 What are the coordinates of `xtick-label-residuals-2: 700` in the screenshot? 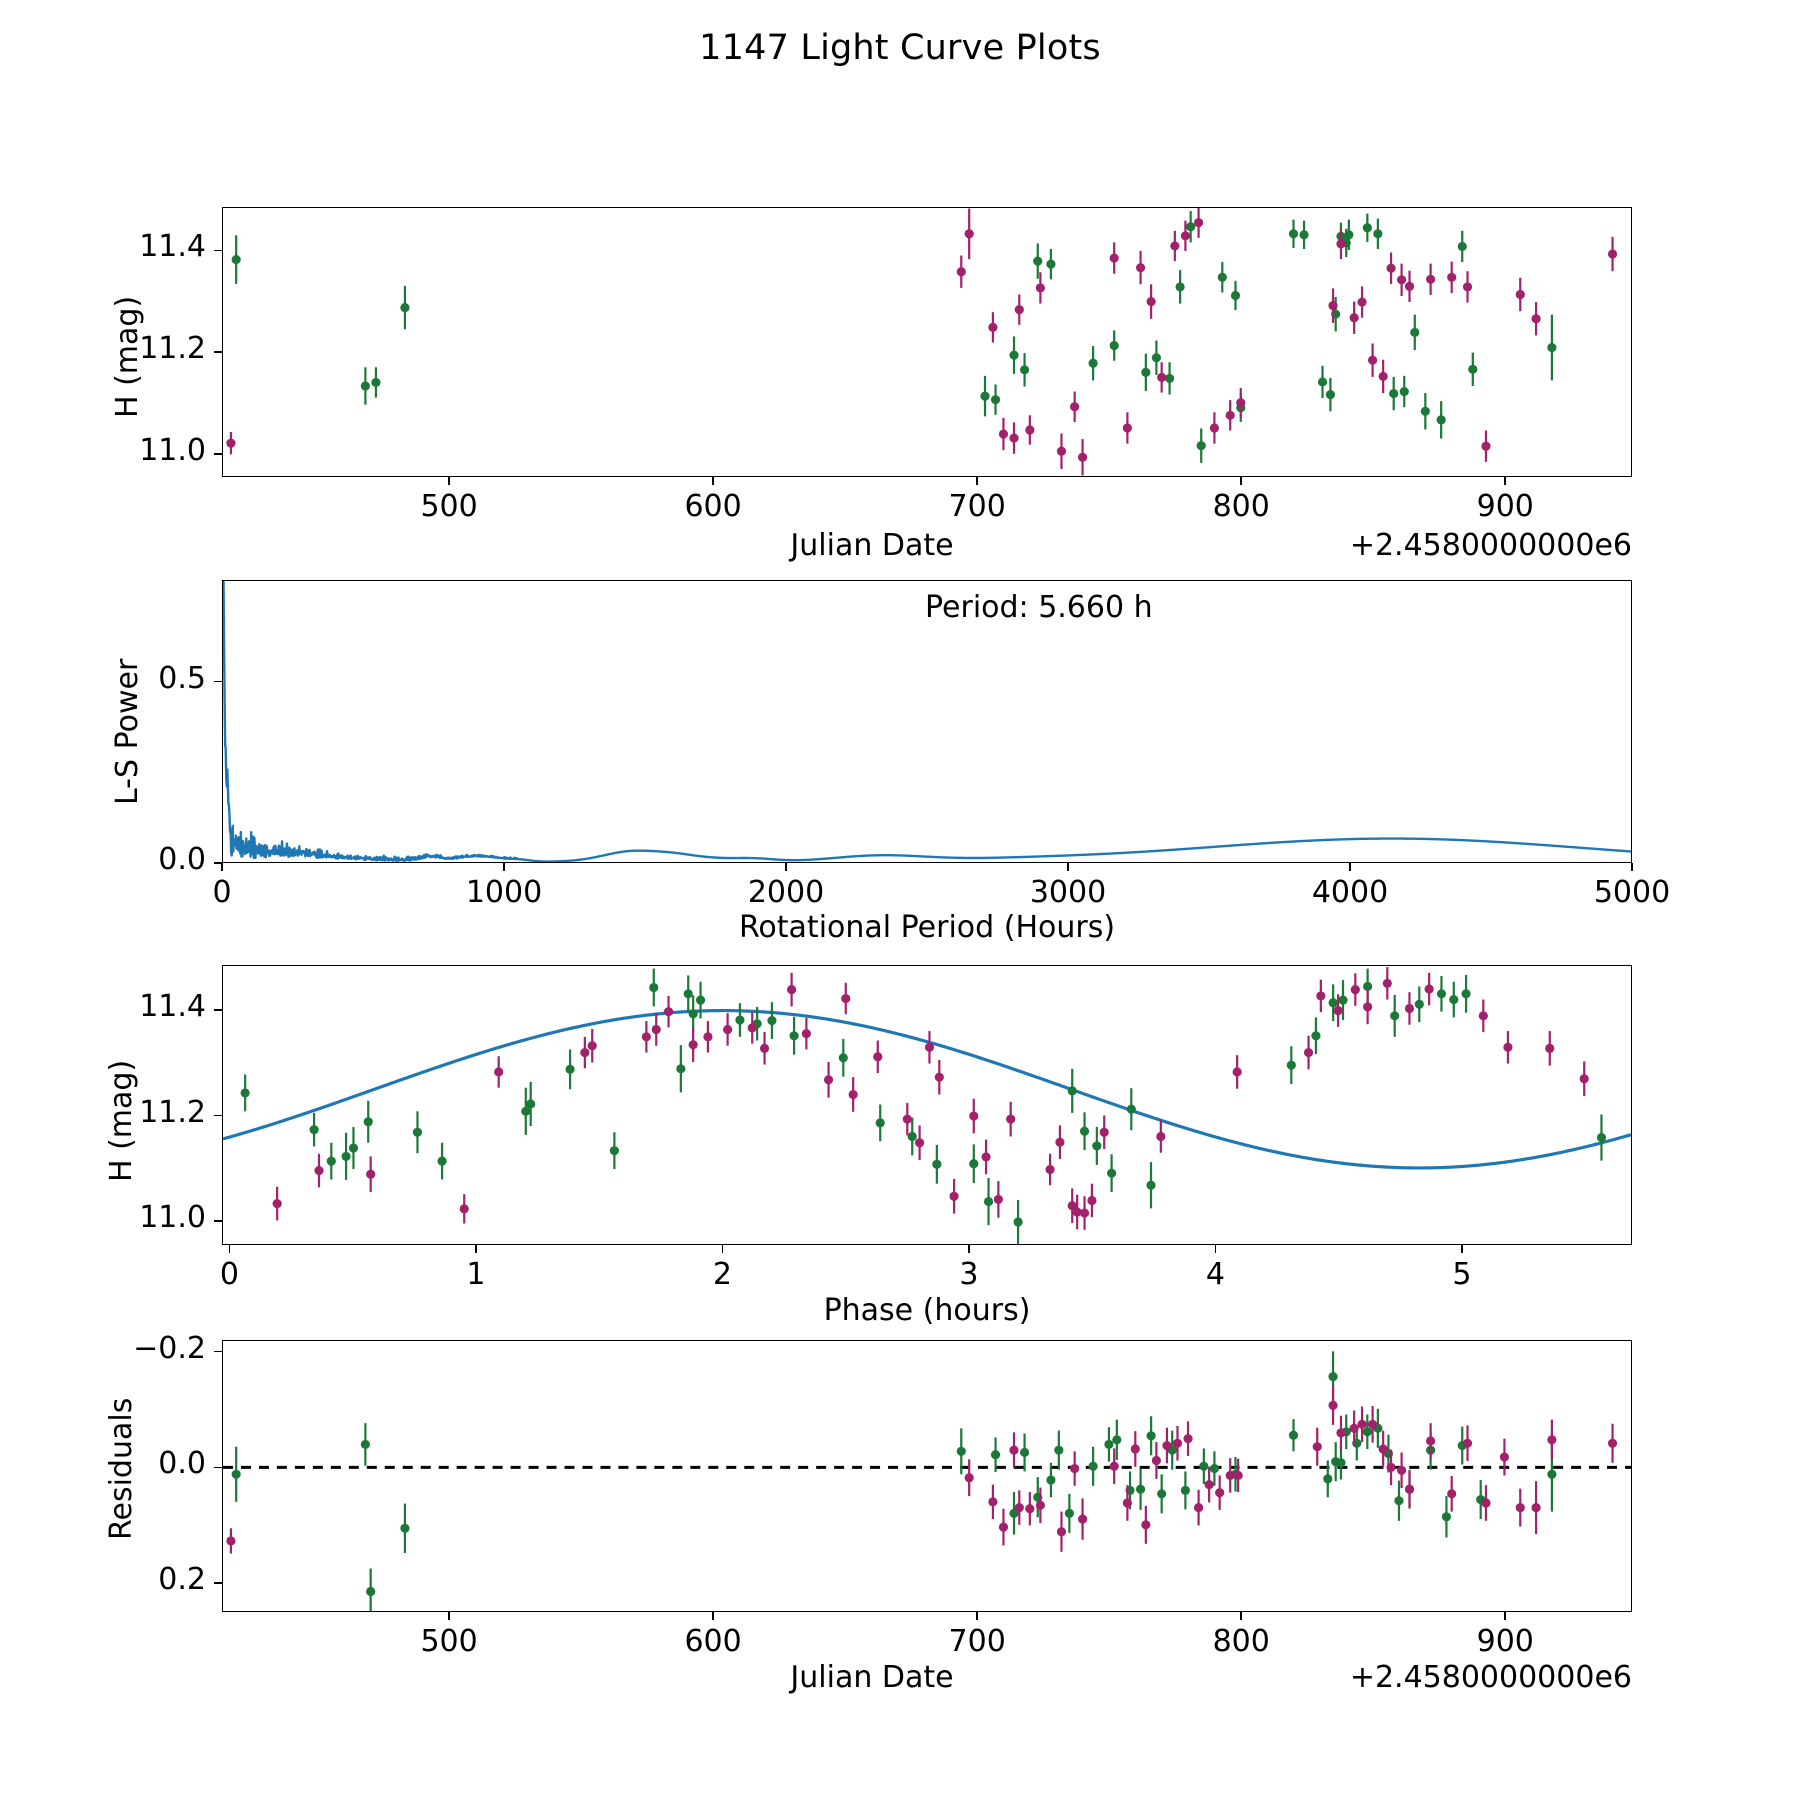 It's located at (977, 1641).